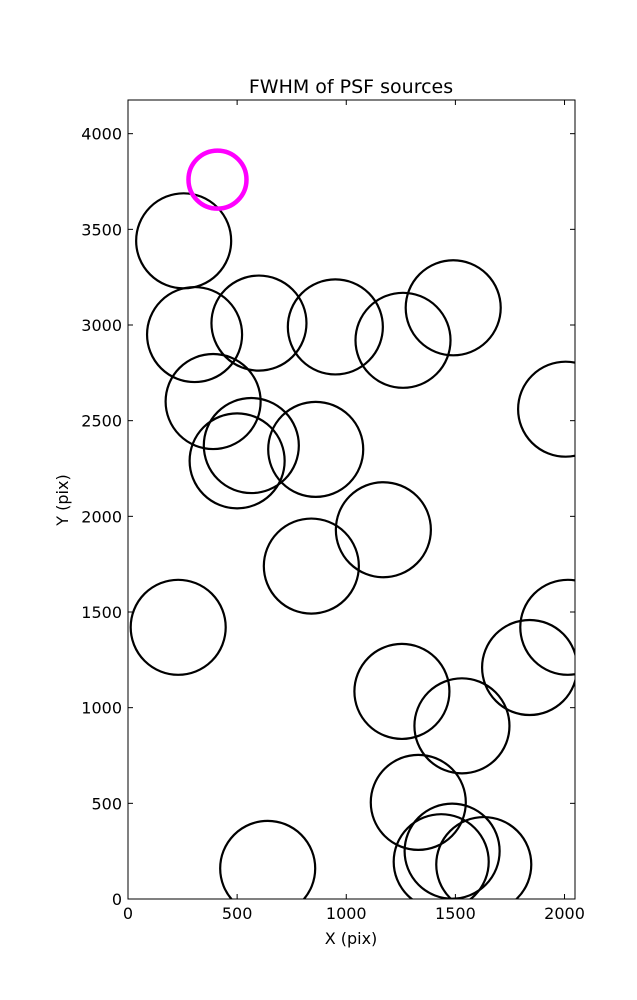  I want to click on y-axis-label: Y (pix), so click(62, 500).